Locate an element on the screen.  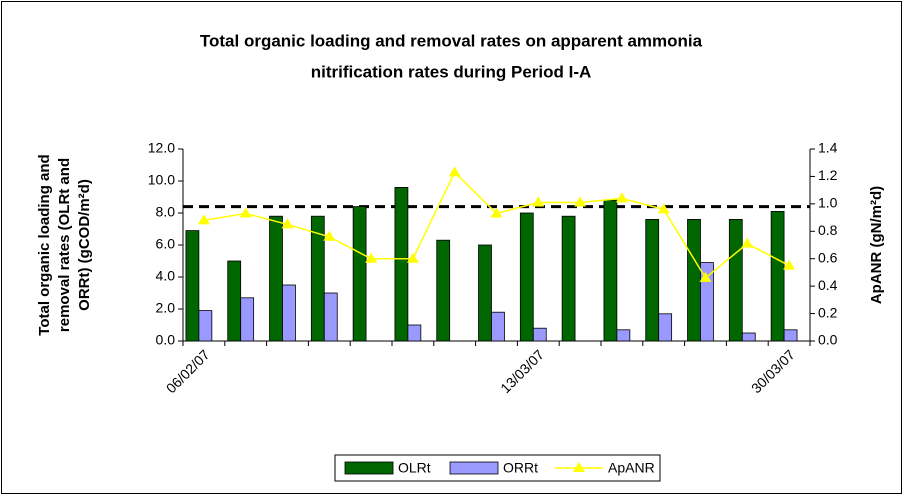
y-tick-label: 12.0 is located at coordinates (161, 148).